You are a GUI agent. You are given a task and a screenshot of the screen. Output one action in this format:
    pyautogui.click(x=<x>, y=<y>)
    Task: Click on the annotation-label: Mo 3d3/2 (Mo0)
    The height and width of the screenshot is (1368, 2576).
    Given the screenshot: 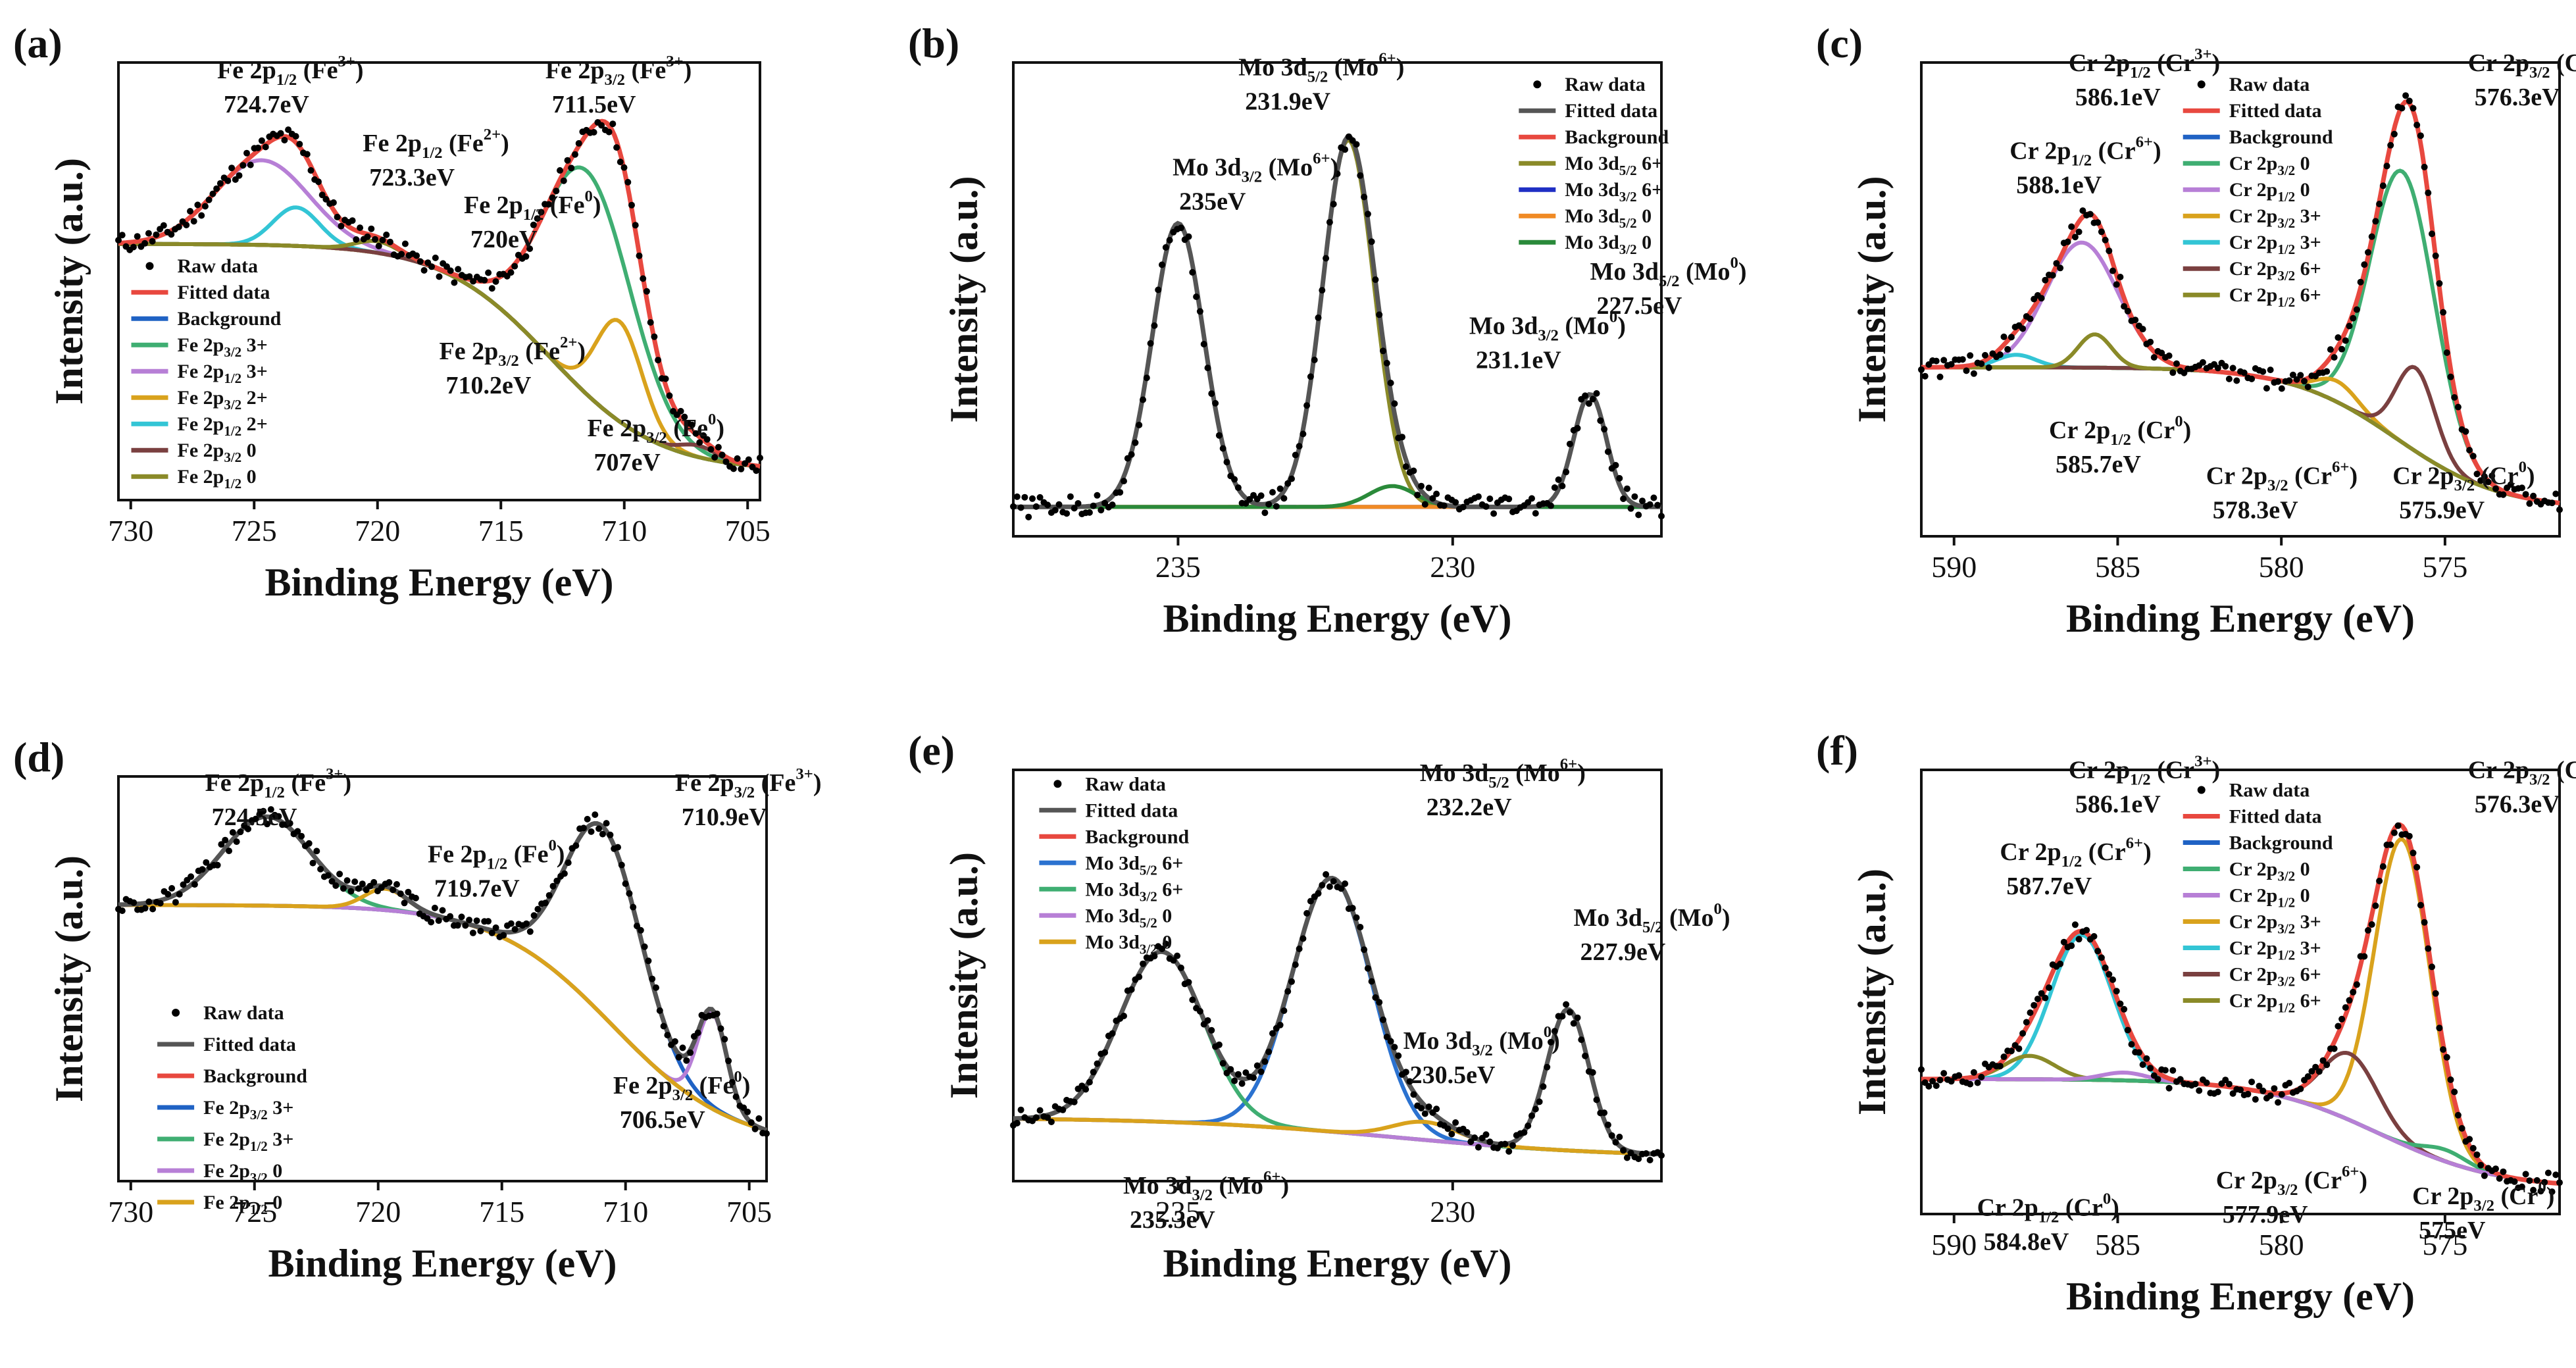 What is the action you would take?
    pyautogui.click(x=1482, y=1041)
    